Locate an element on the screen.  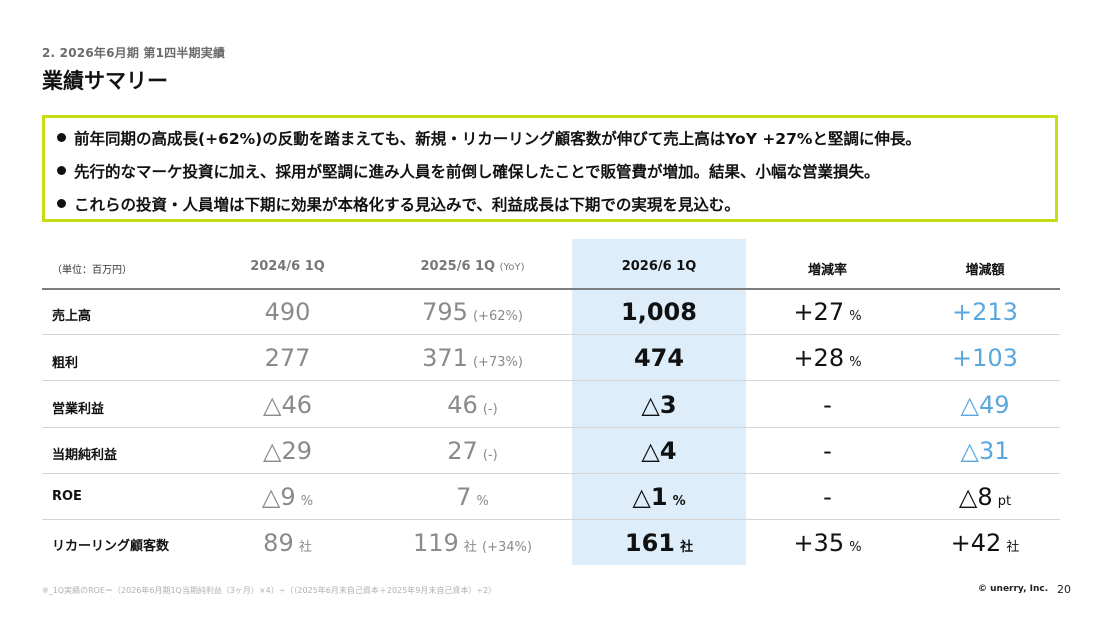
value-number: 490 is located at coordinates (287, 312).